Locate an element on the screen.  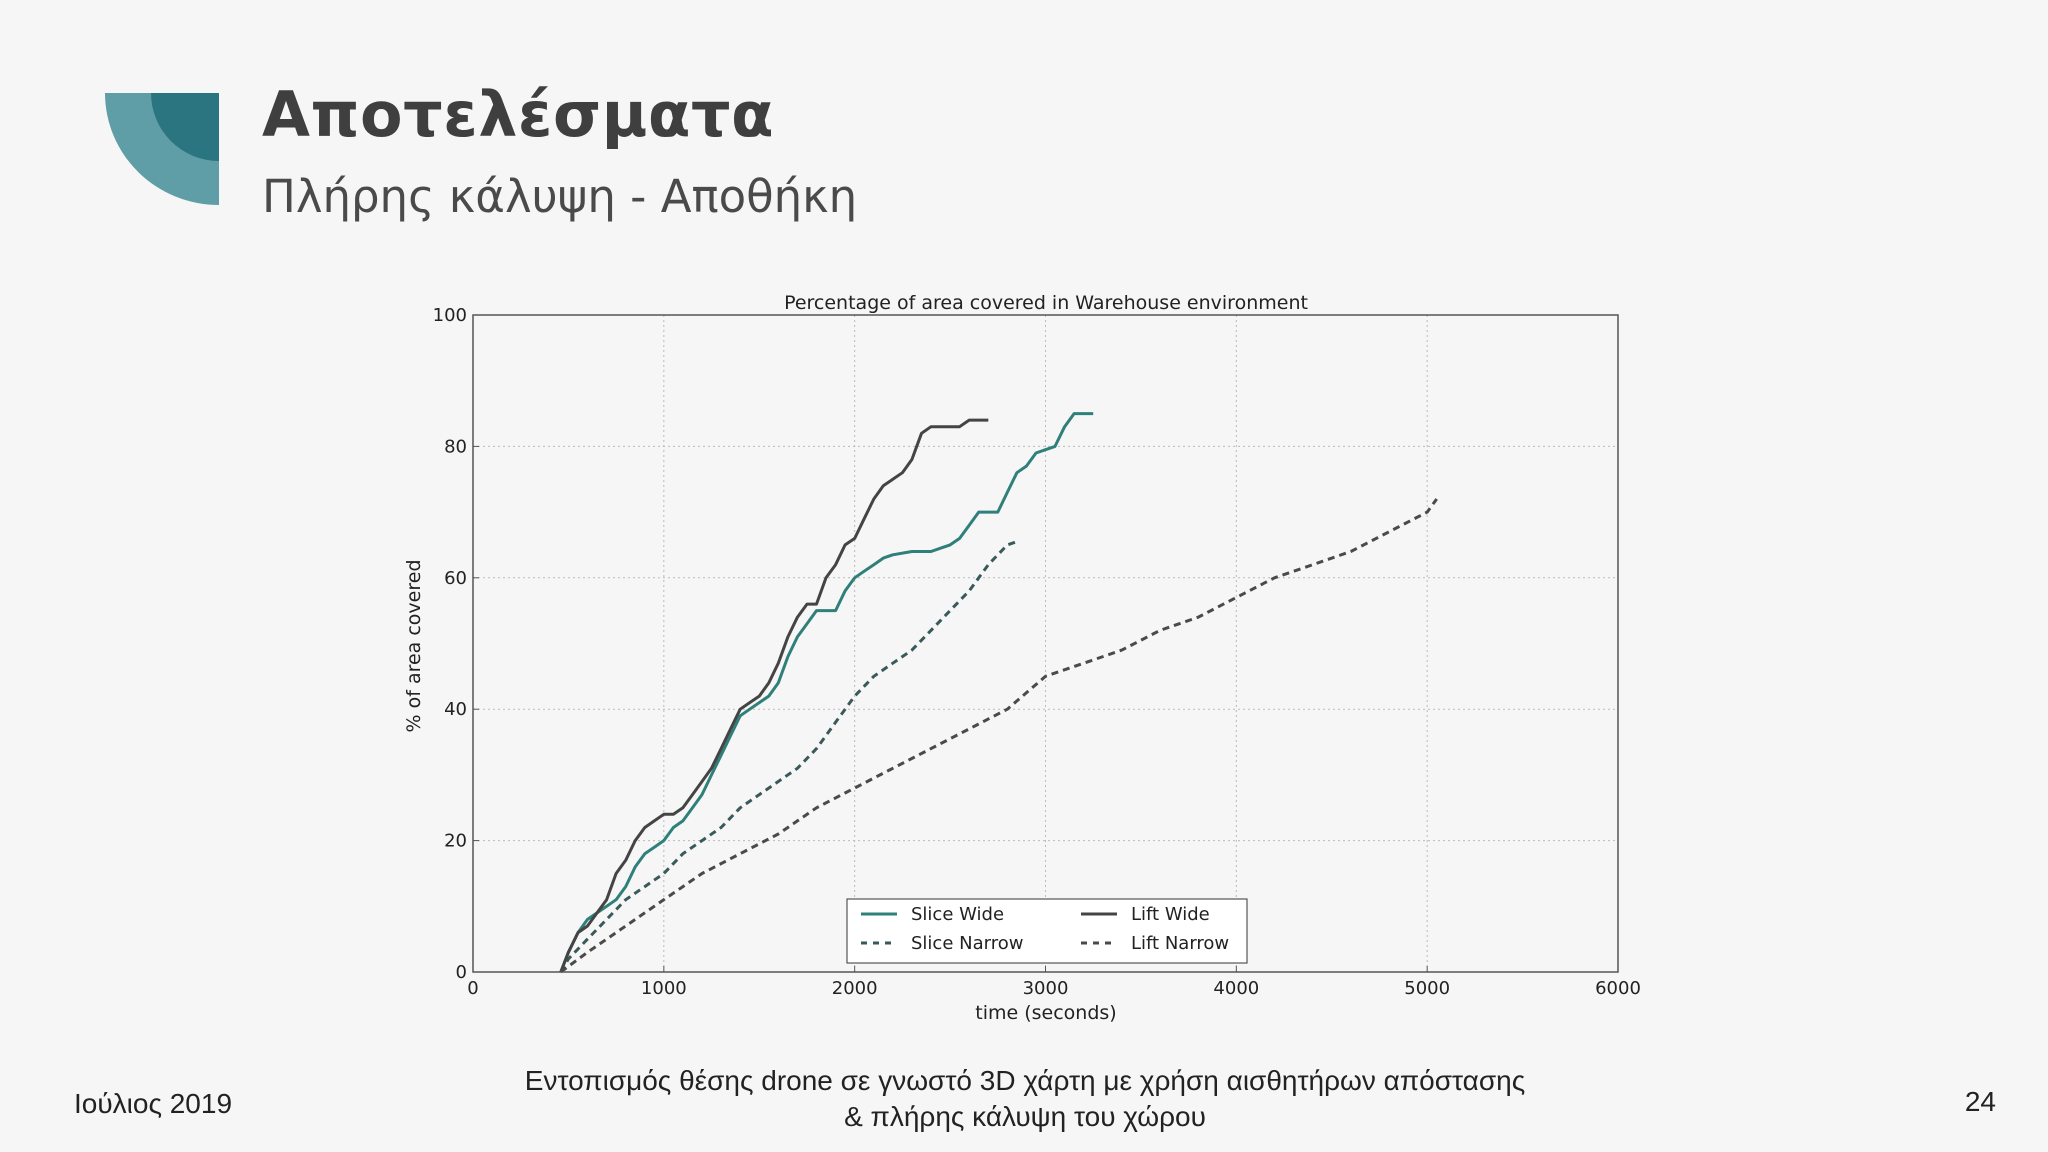
x-axis-label: time (seconds) is located at coordinates (1045, 1013).